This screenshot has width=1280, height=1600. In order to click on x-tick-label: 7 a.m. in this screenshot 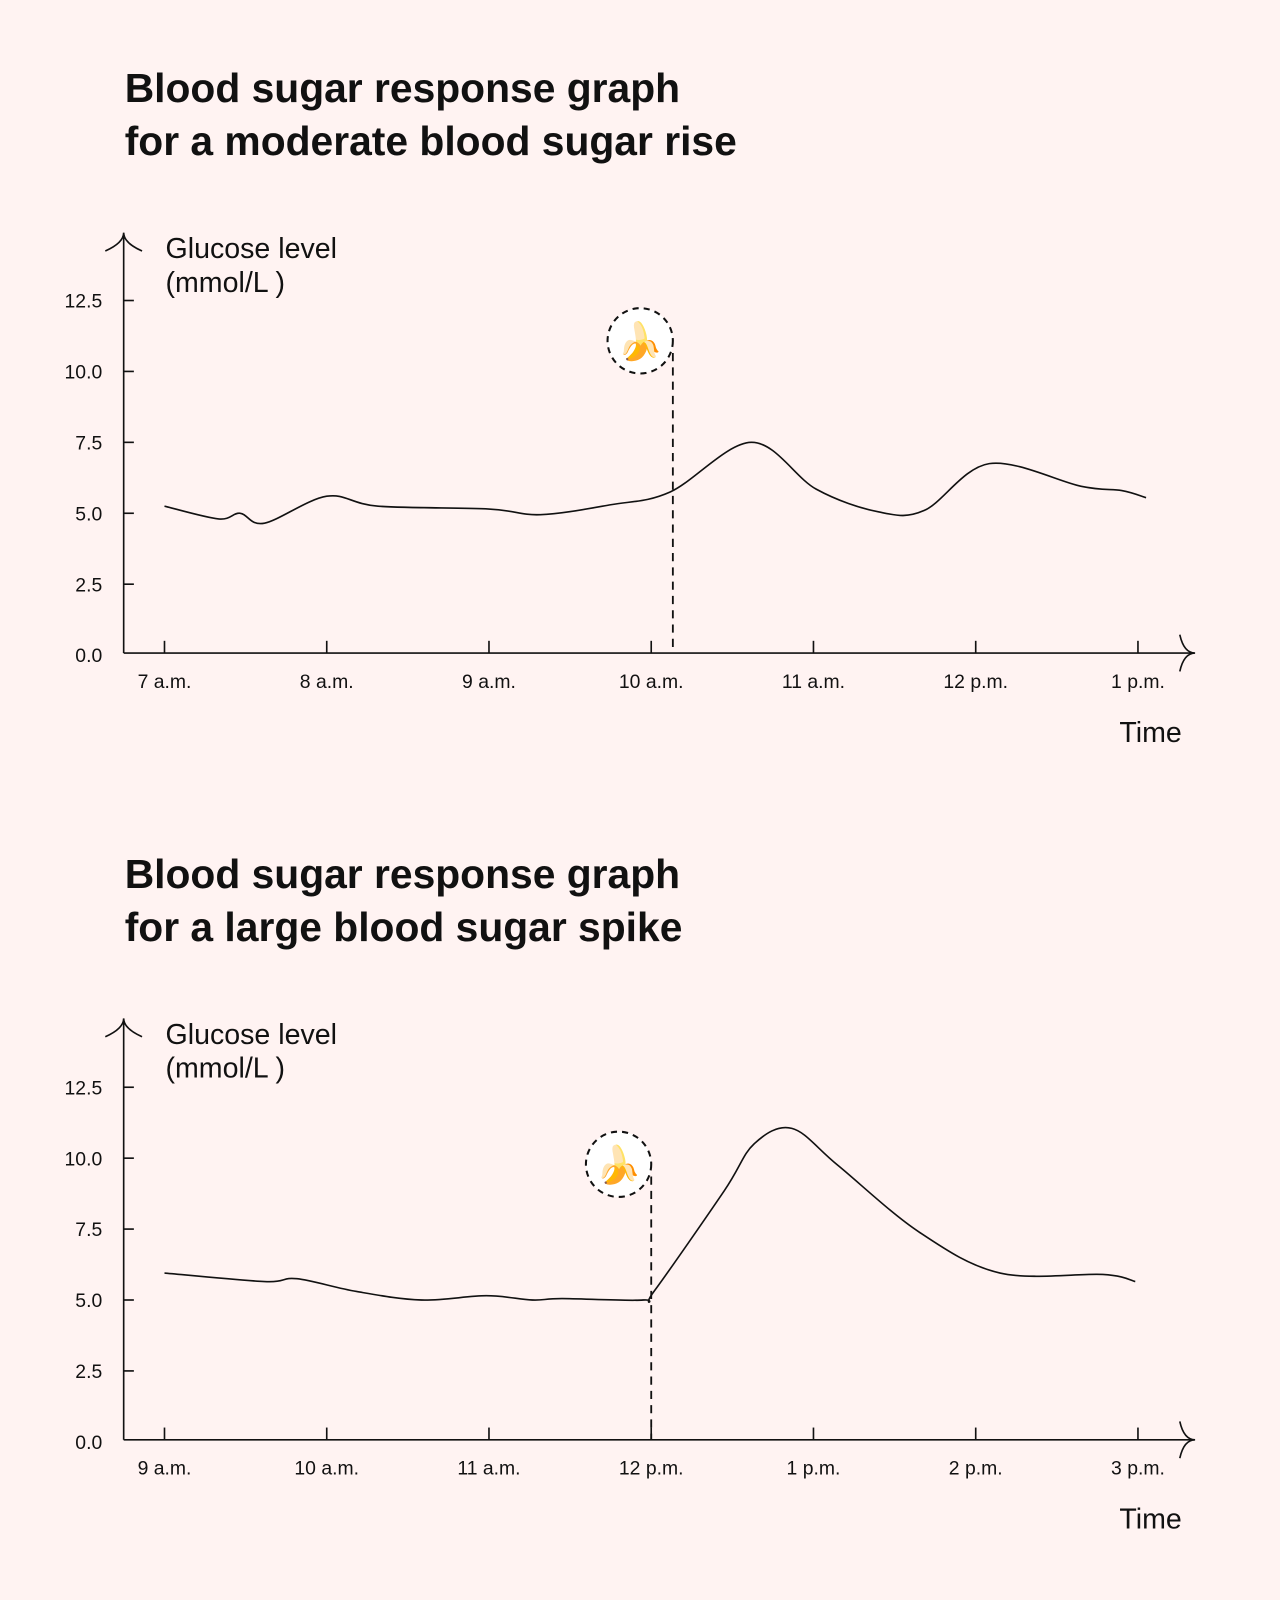, I will do `click(165, 682)`.